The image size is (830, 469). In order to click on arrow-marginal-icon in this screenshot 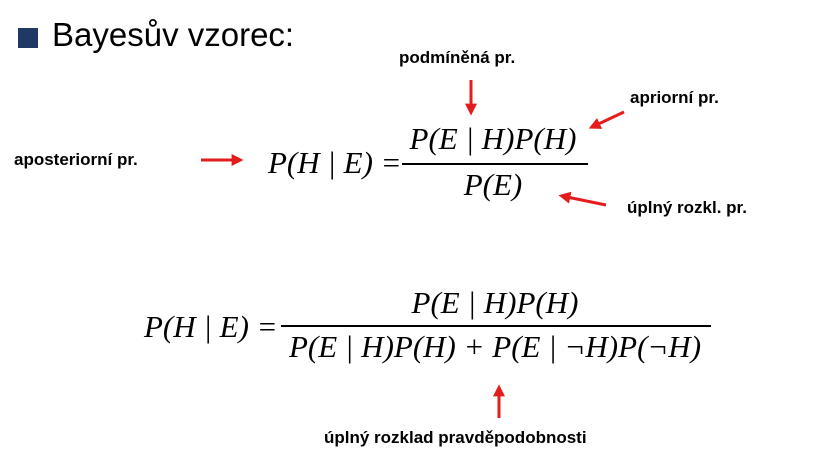, I will do `click(582, 199)`.